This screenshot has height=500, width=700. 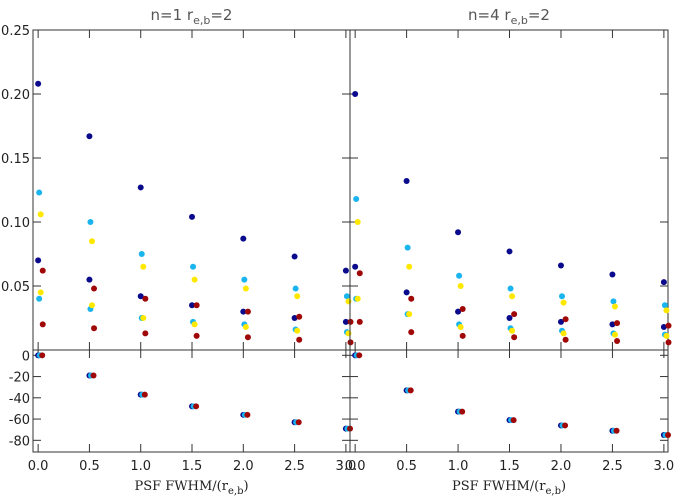 I want to click on x-tick-label: 3.0, so click(x=664, y=466).